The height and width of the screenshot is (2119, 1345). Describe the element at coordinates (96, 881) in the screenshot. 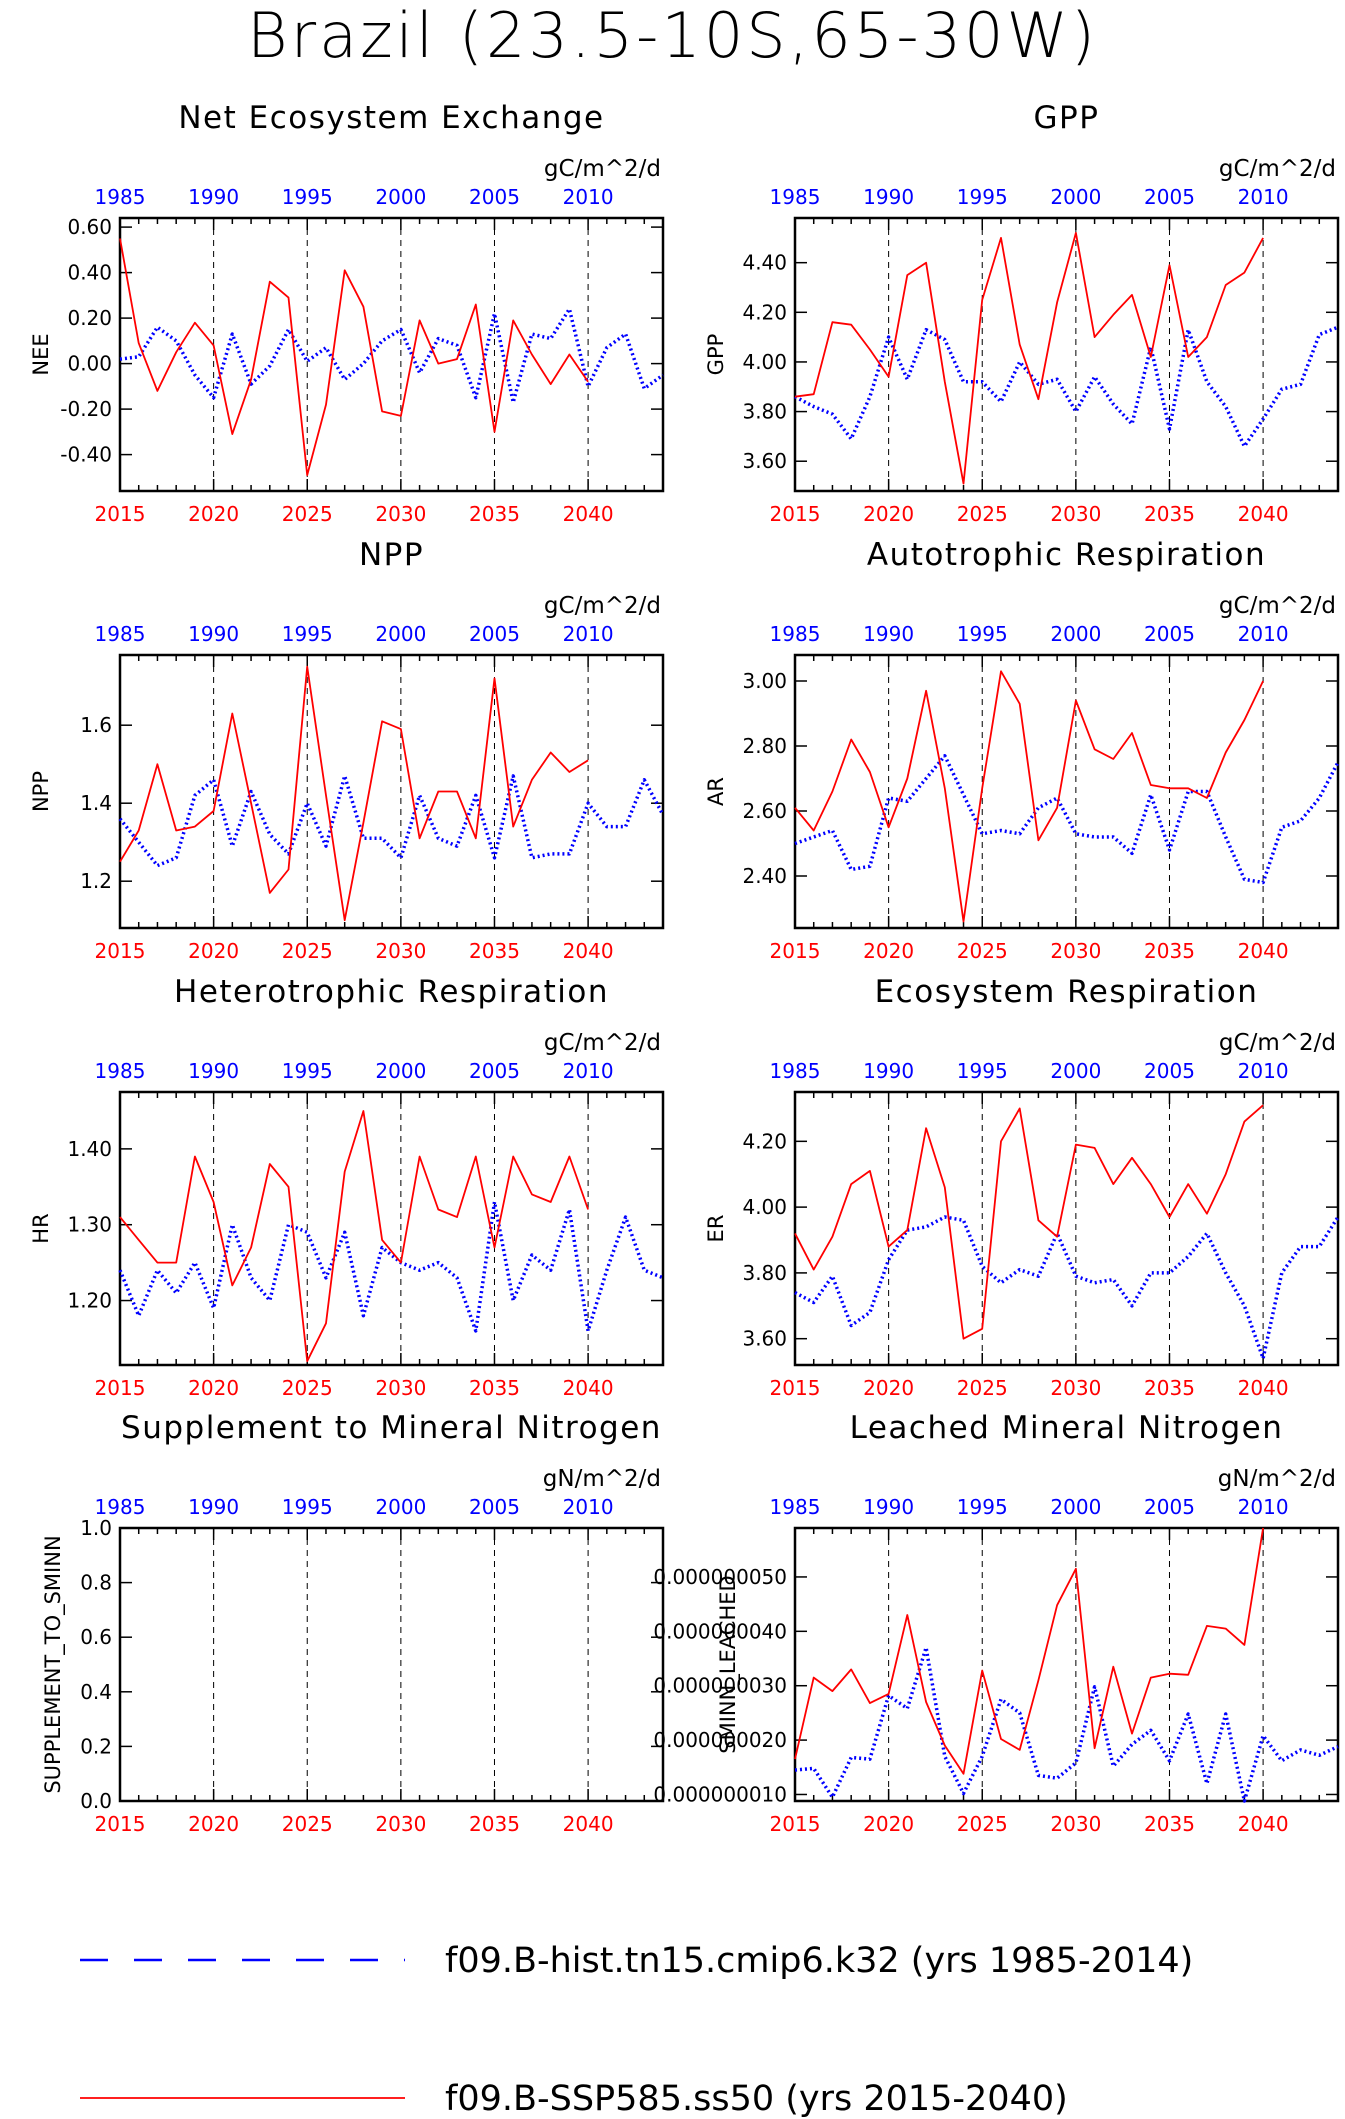

I see `y-tick-label: 1.2` at that location.